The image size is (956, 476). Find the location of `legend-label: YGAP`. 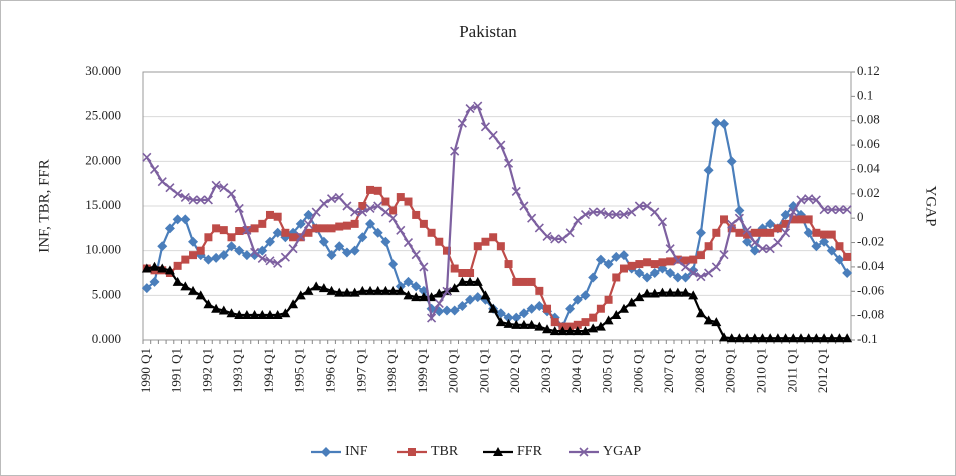

legend-label: YGAP is located at coordinates (622, 451).